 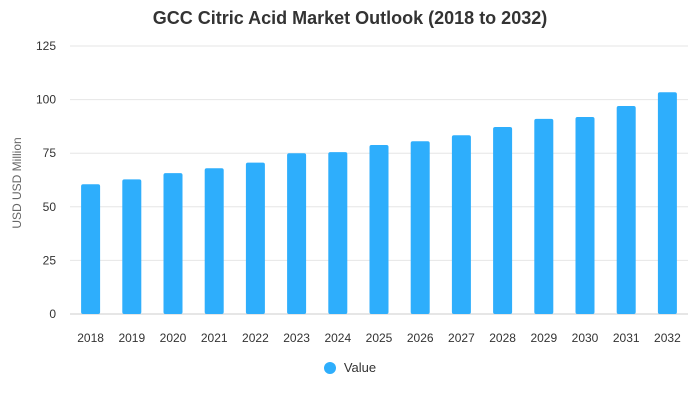 I want to click on y-tick-label: 50, so click(x=50, y=207).